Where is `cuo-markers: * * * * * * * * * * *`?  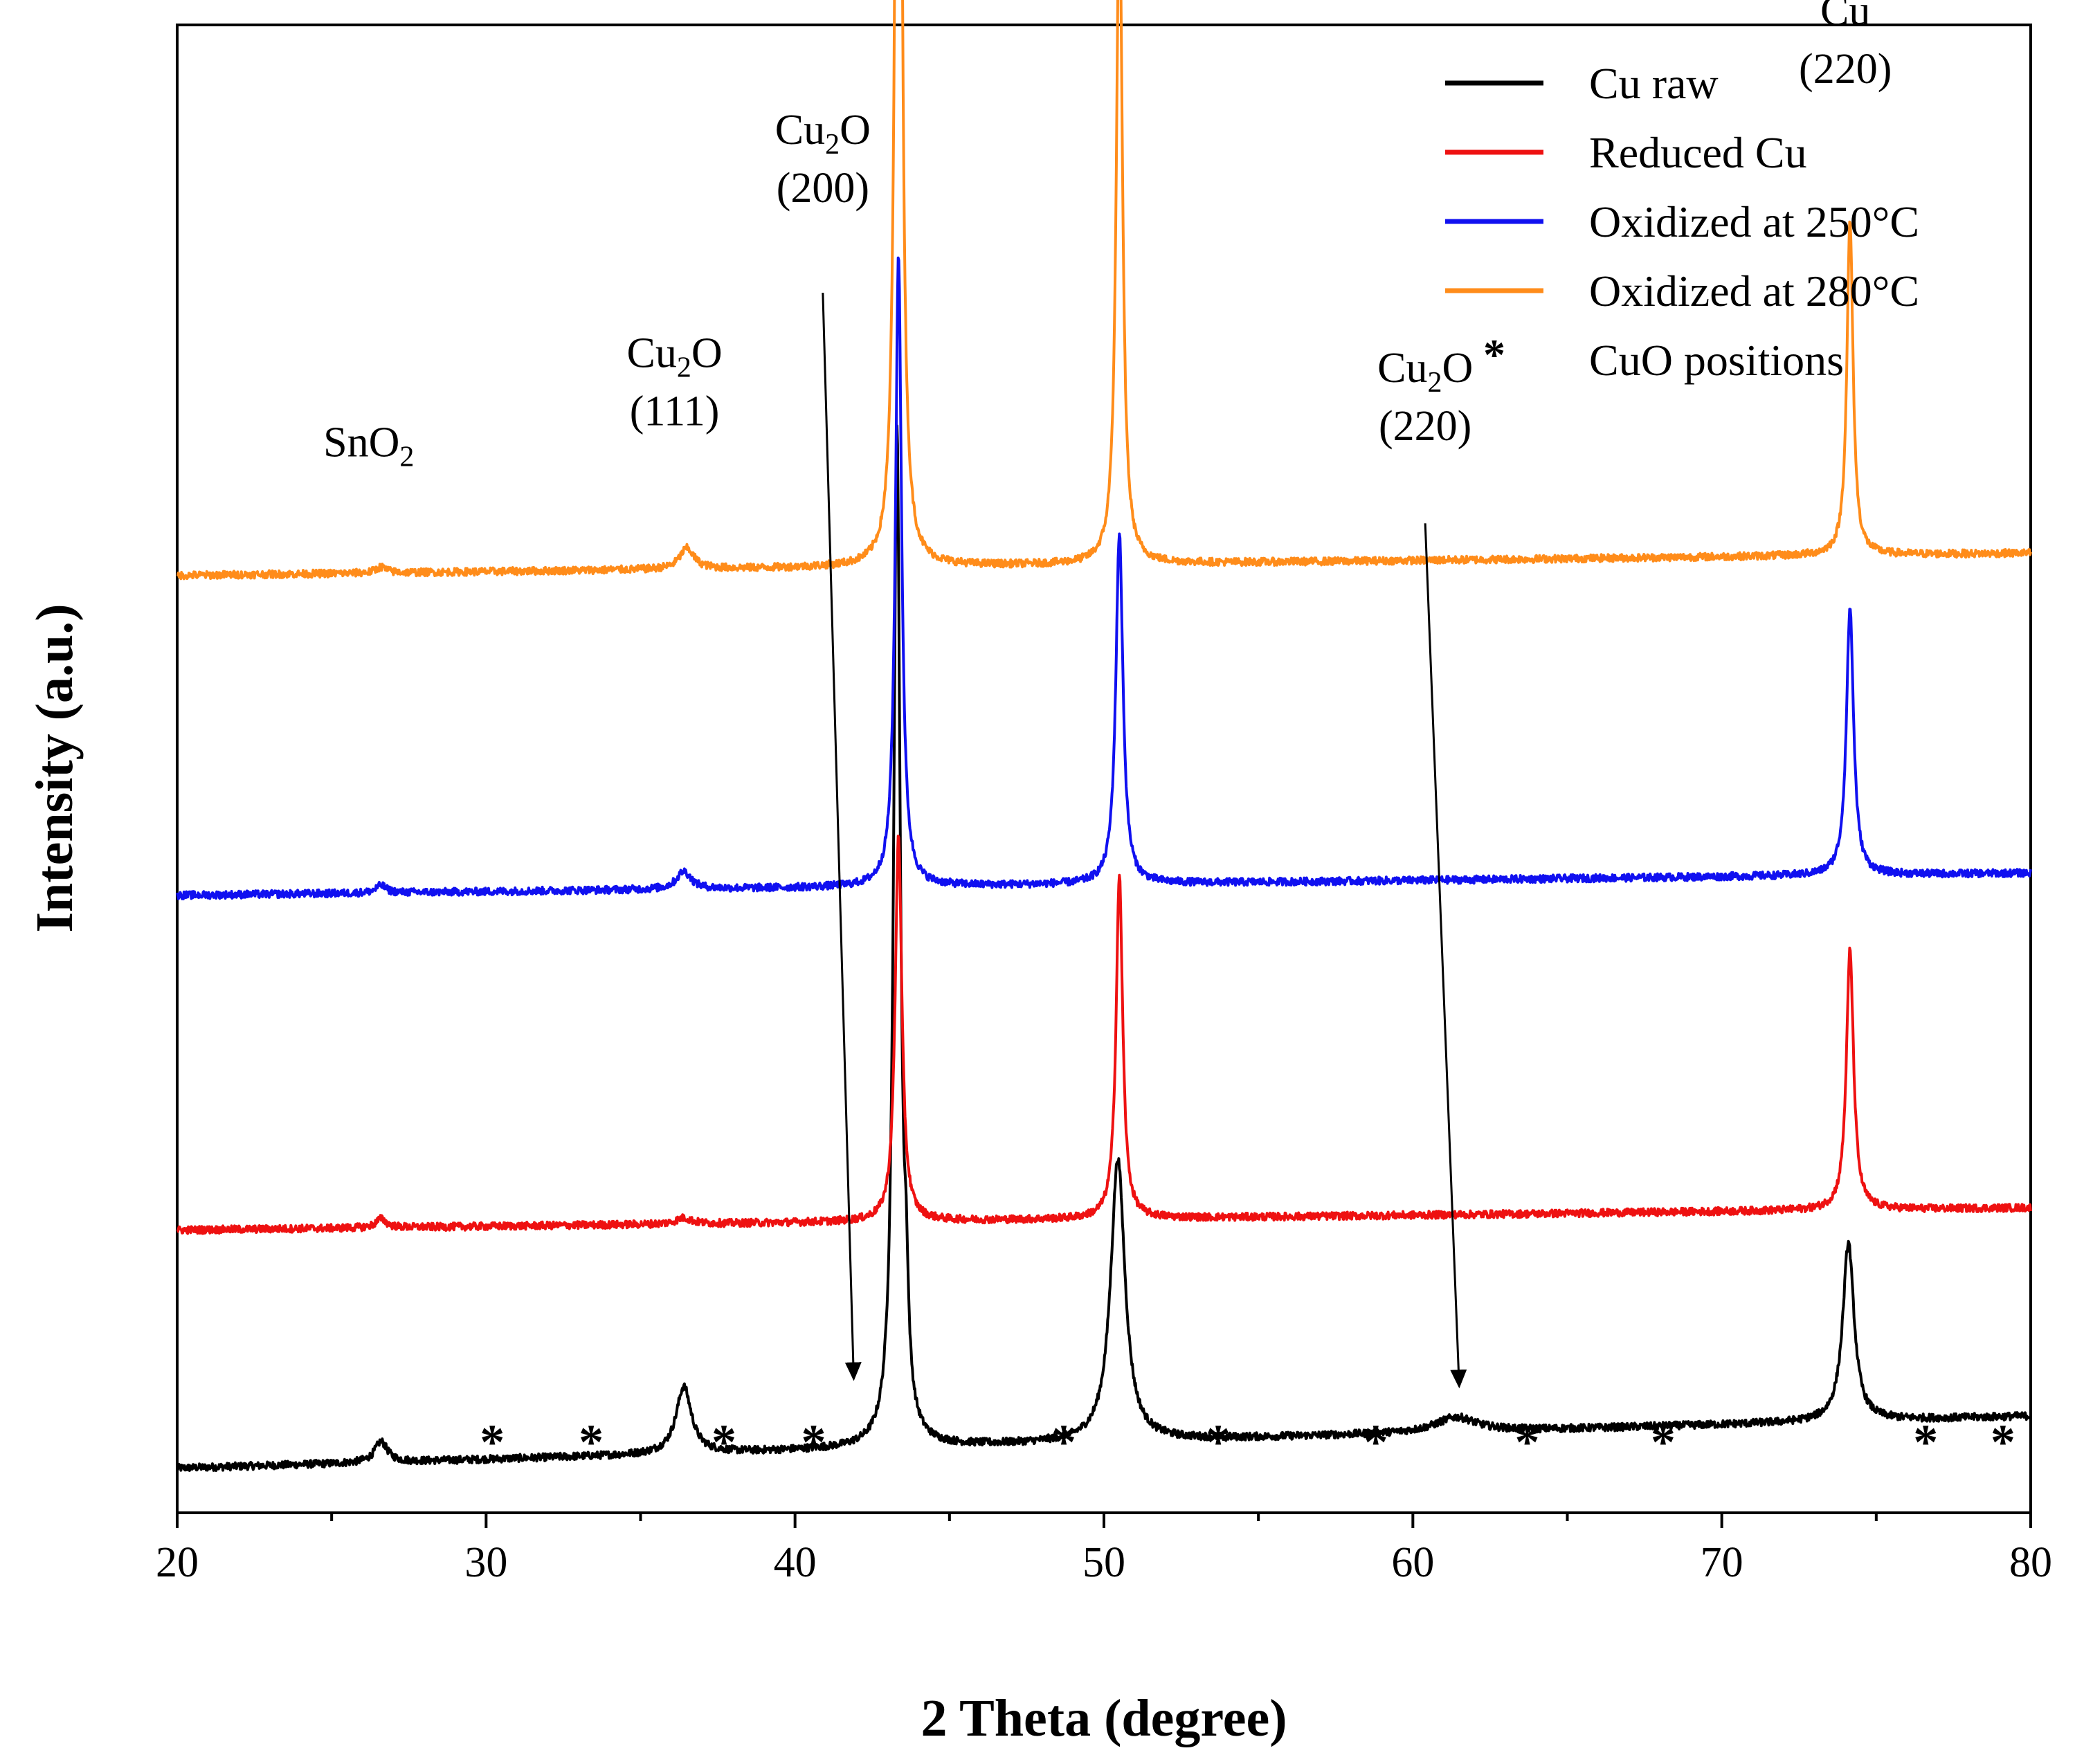
cuo-markers: * * * * * * * * * * * is located at coordinates (1247, 1442).